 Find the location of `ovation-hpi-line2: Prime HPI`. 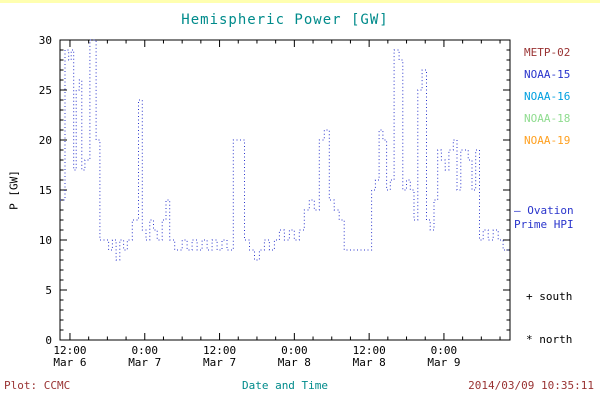

ovation-hpi-line2: Prime HPI is located at coordinates (544, 224).